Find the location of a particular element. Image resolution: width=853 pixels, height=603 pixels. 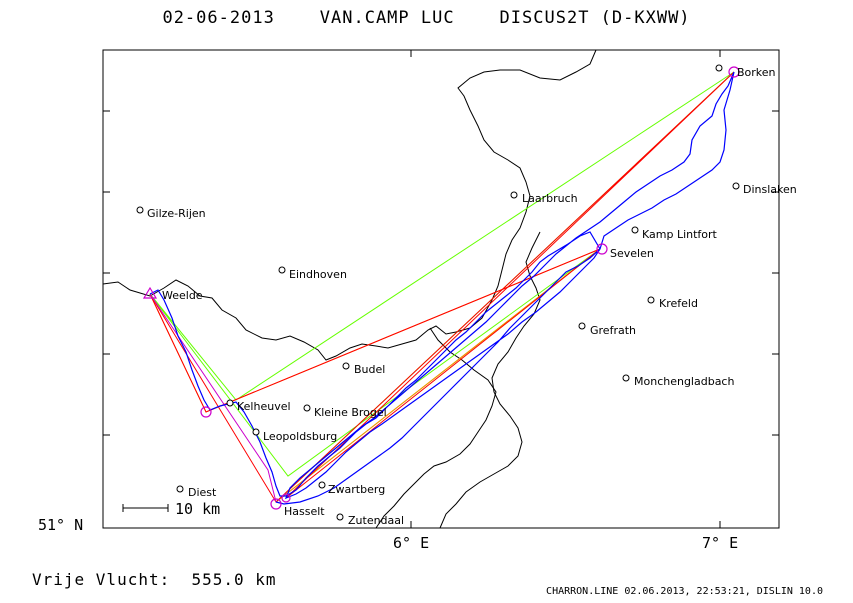

place-label: Monchengladbach is located at coordinates (684, 381).